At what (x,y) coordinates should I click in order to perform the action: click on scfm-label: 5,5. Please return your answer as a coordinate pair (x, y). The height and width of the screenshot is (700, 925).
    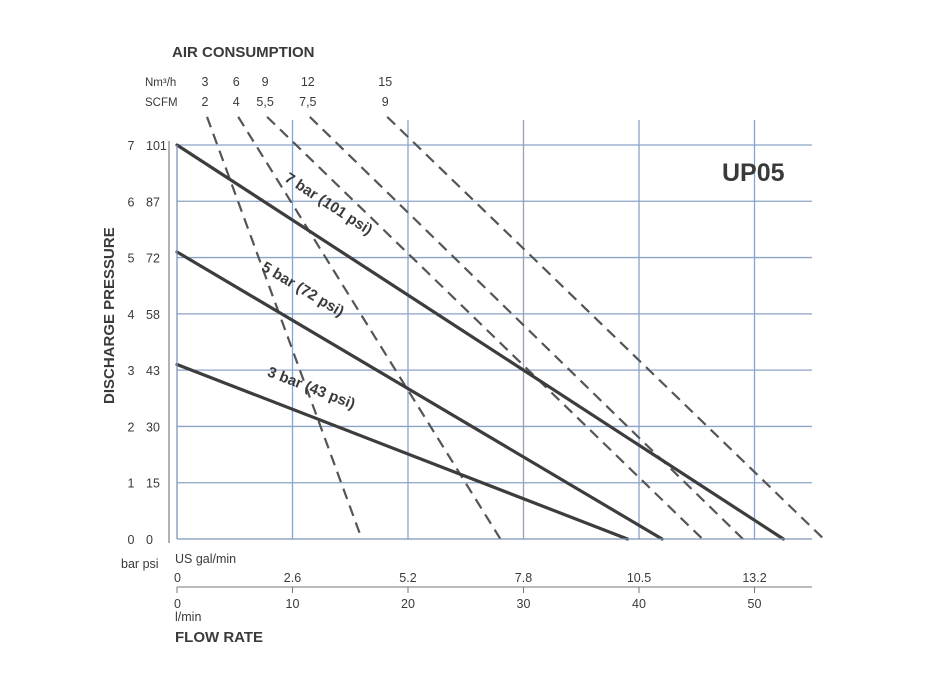
    Looking at the image, I should click on (264, 102).